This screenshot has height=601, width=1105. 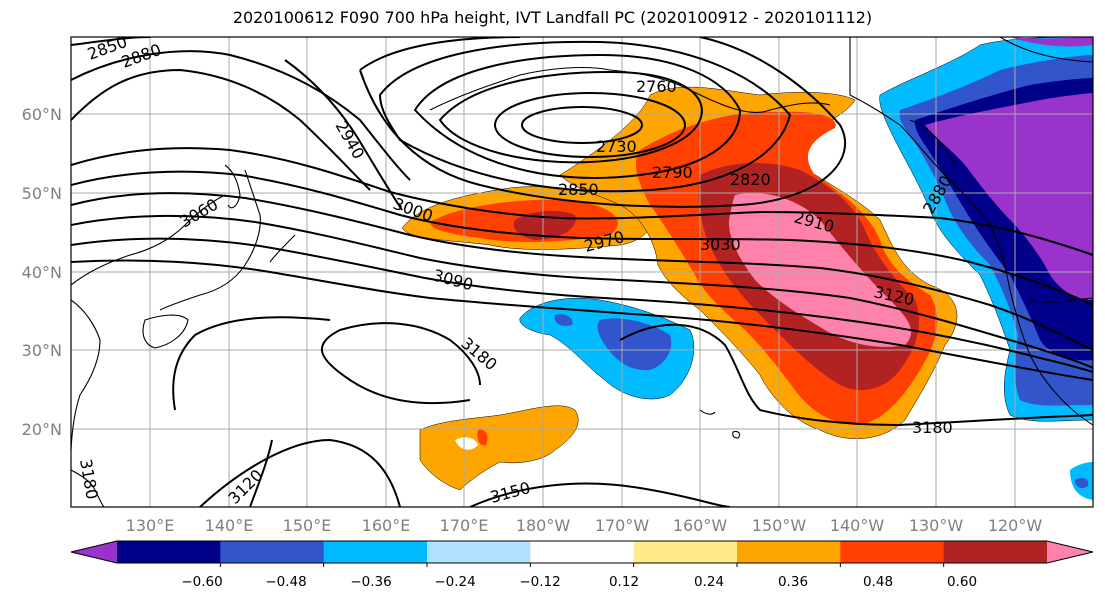 I want to click on lon-label: 150°E, so click(x=307, y=525).